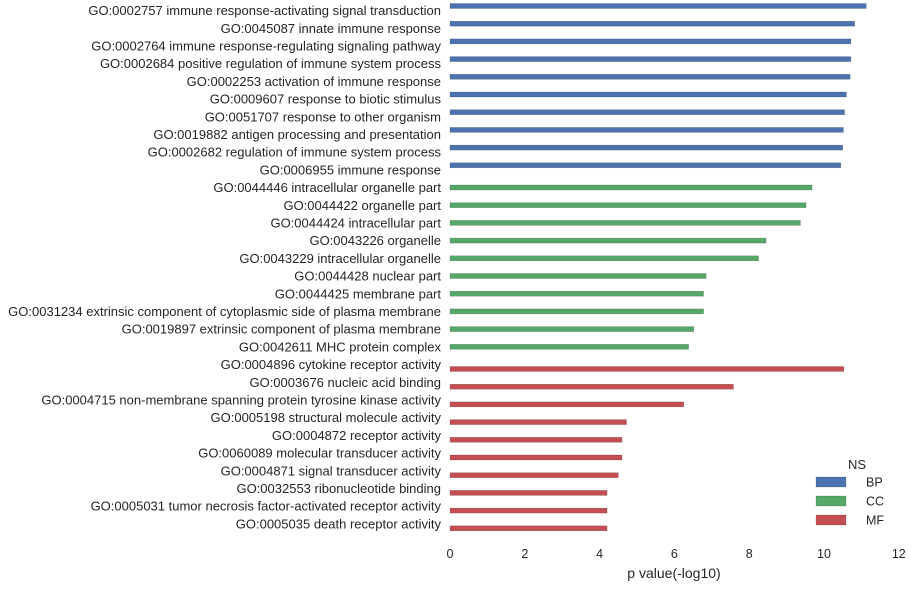 The image size is (911, 592). I want to click on category-label: GO:0005198 structural molecule activity, so click(326, 417).